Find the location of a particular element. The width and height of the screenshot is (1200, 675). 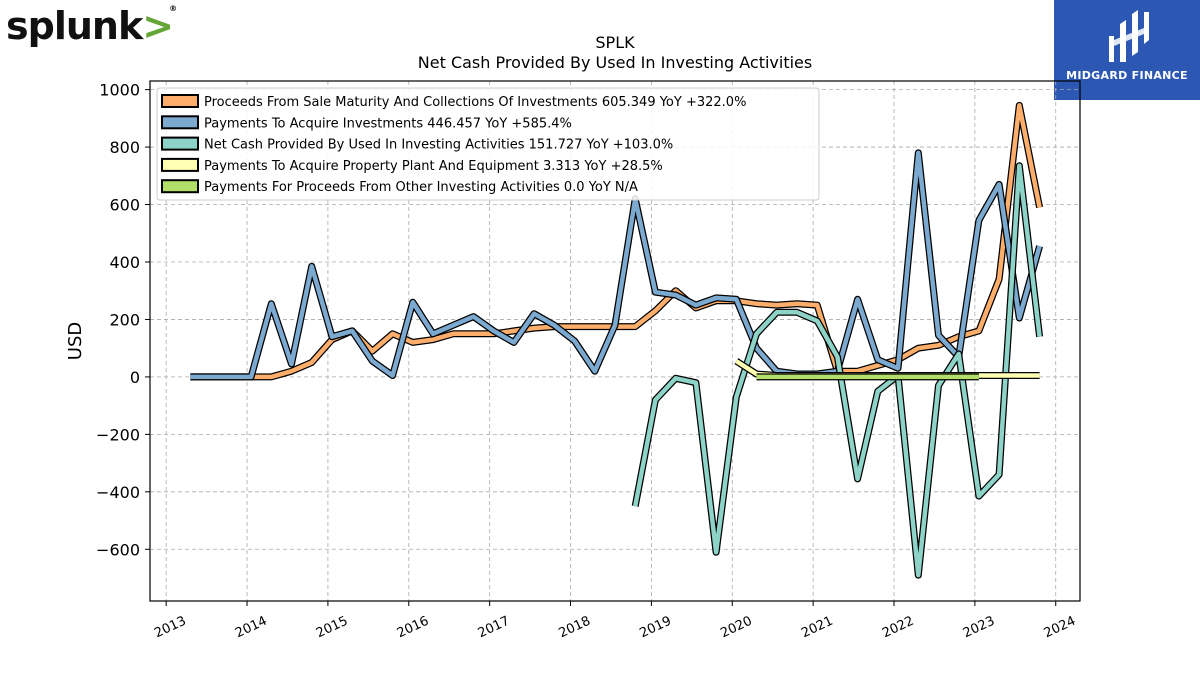

x-tick-label: 2019 is located at coordinates (655, 628).